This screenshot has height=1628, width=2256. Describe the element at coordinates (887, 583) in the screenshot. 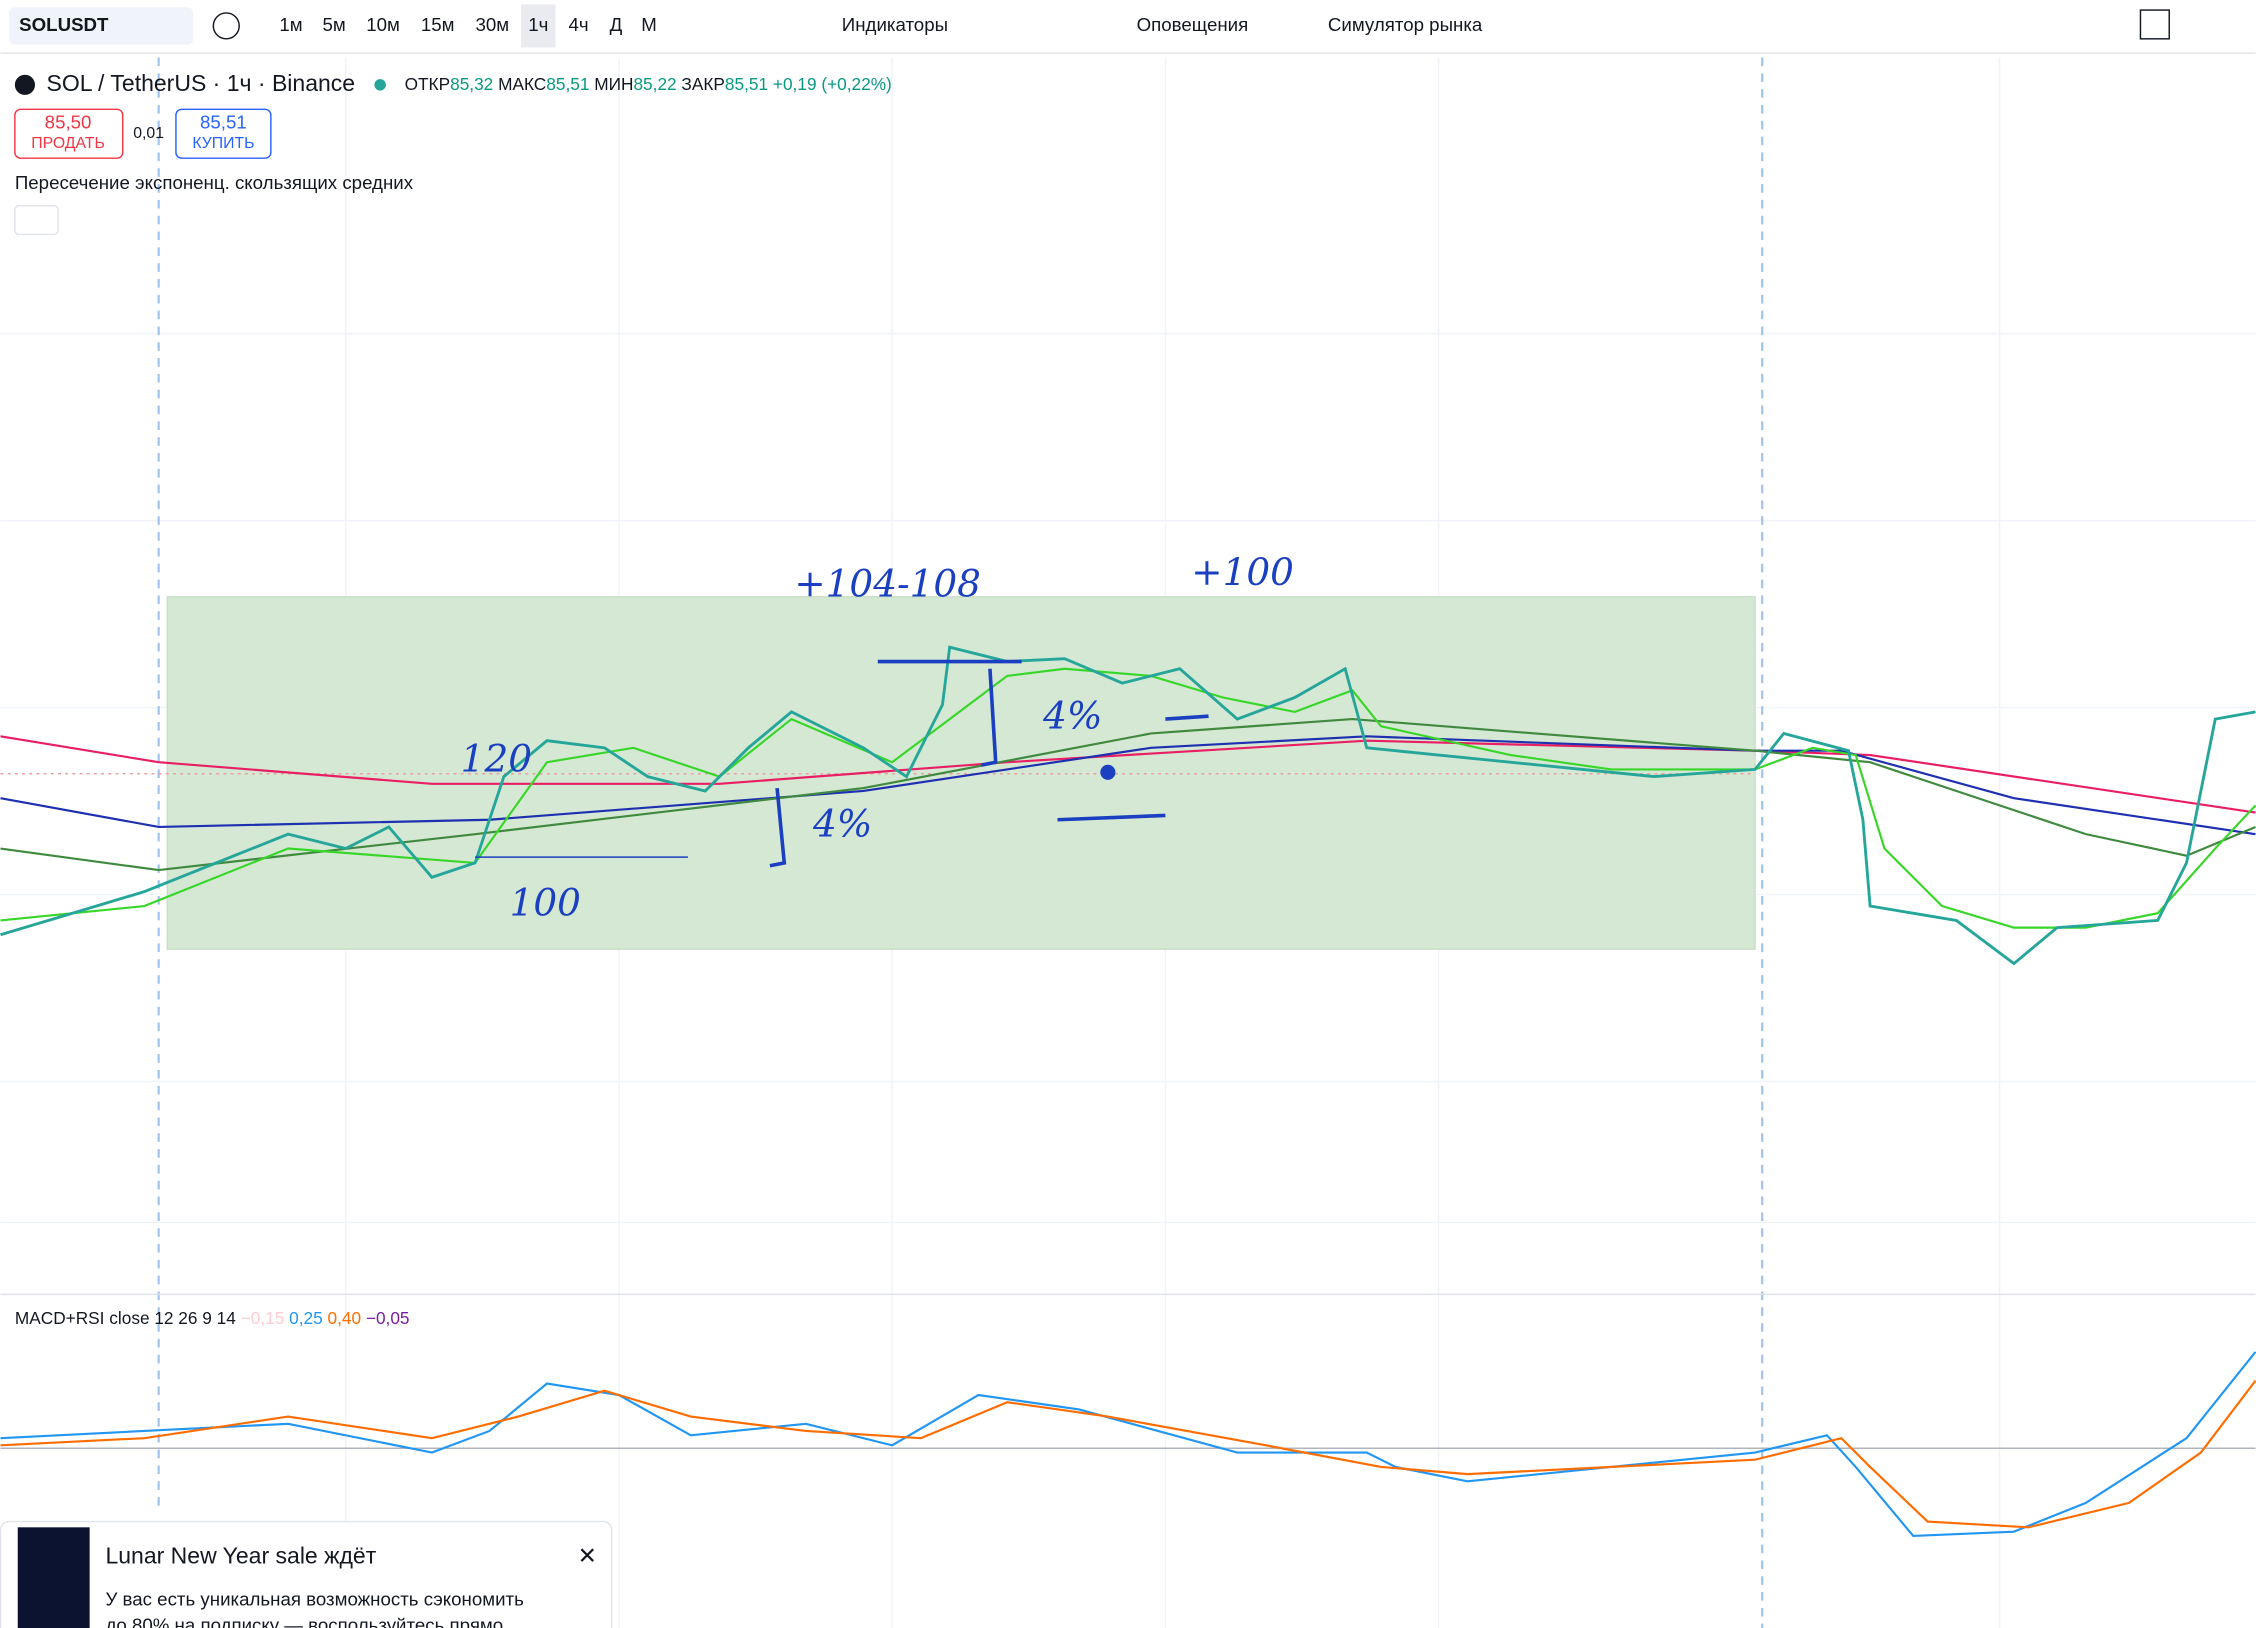

I see `annotation: +104-108` at that location.